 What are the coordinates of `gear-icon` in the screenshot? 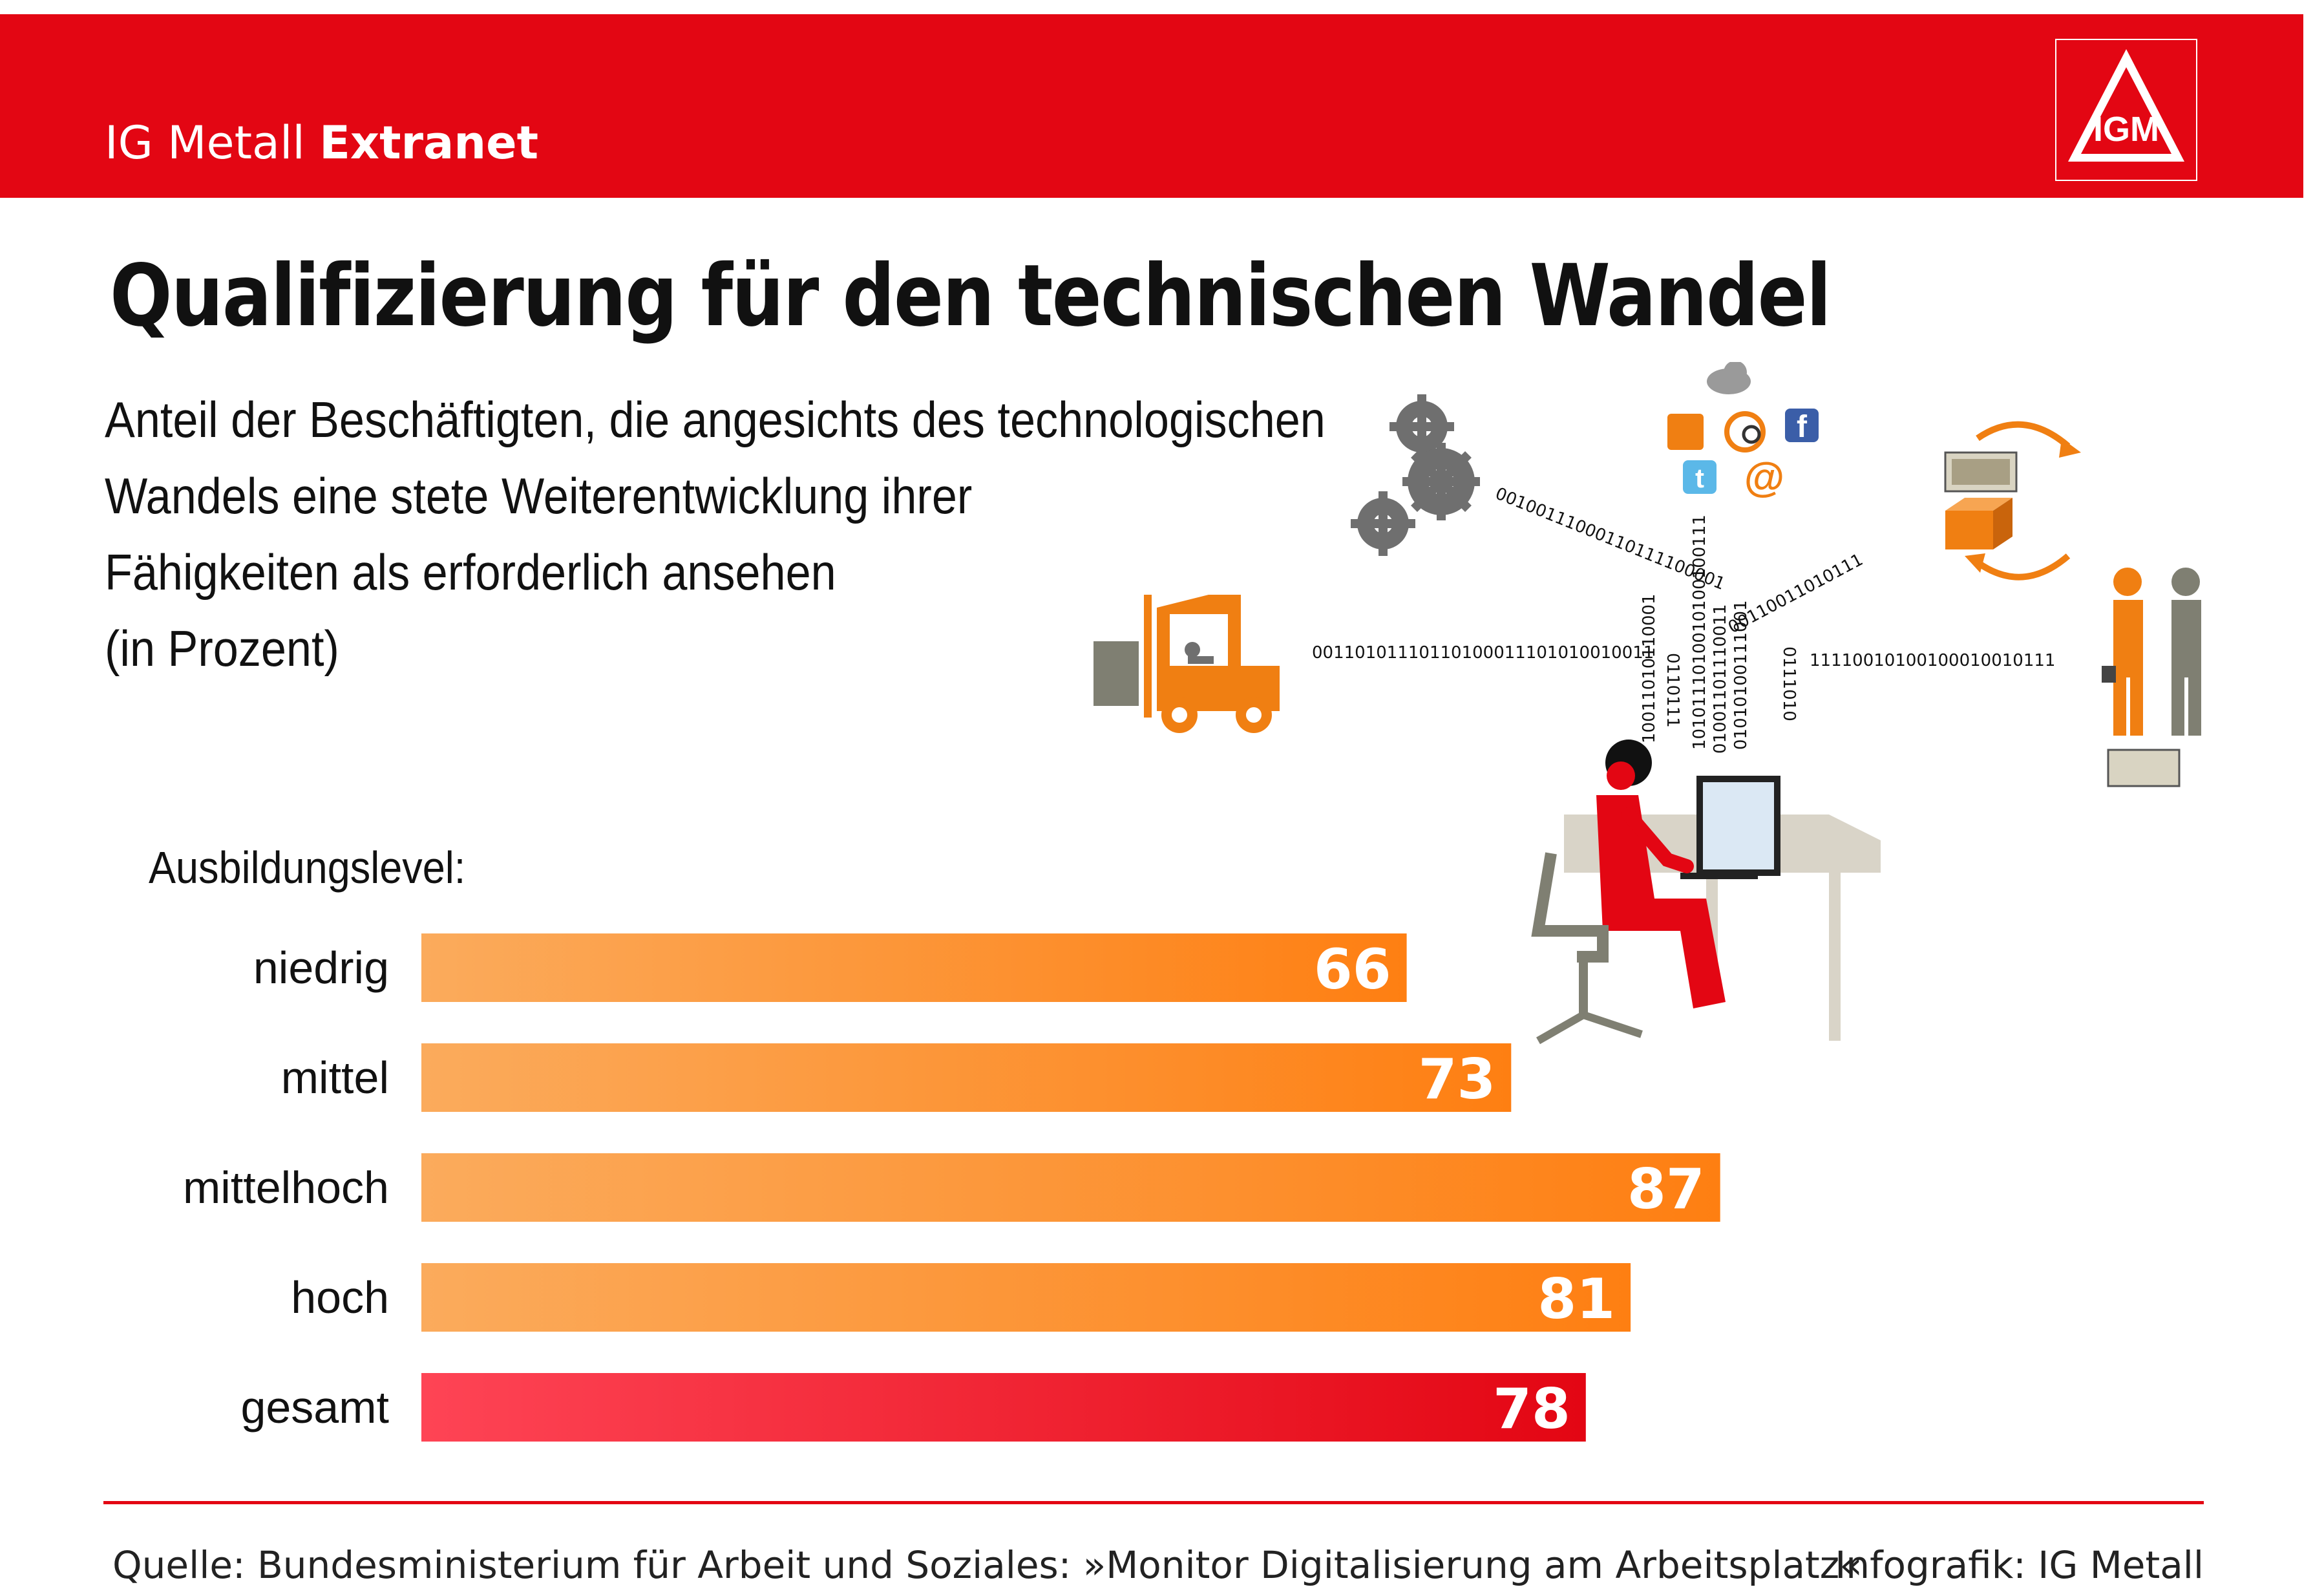 It's located at (1415, 475).